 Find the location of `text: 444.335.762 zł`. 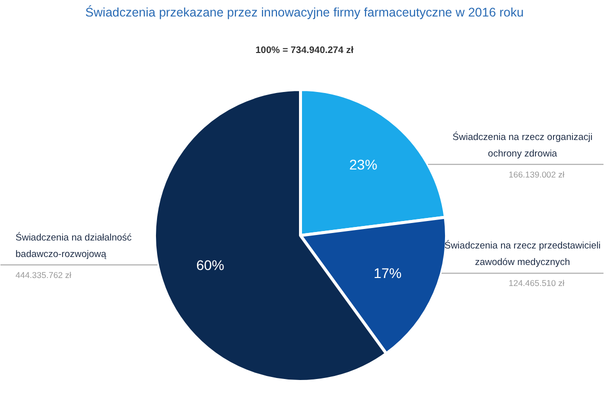

text: 444.335.762 zł is located at coordinates (44, 275).